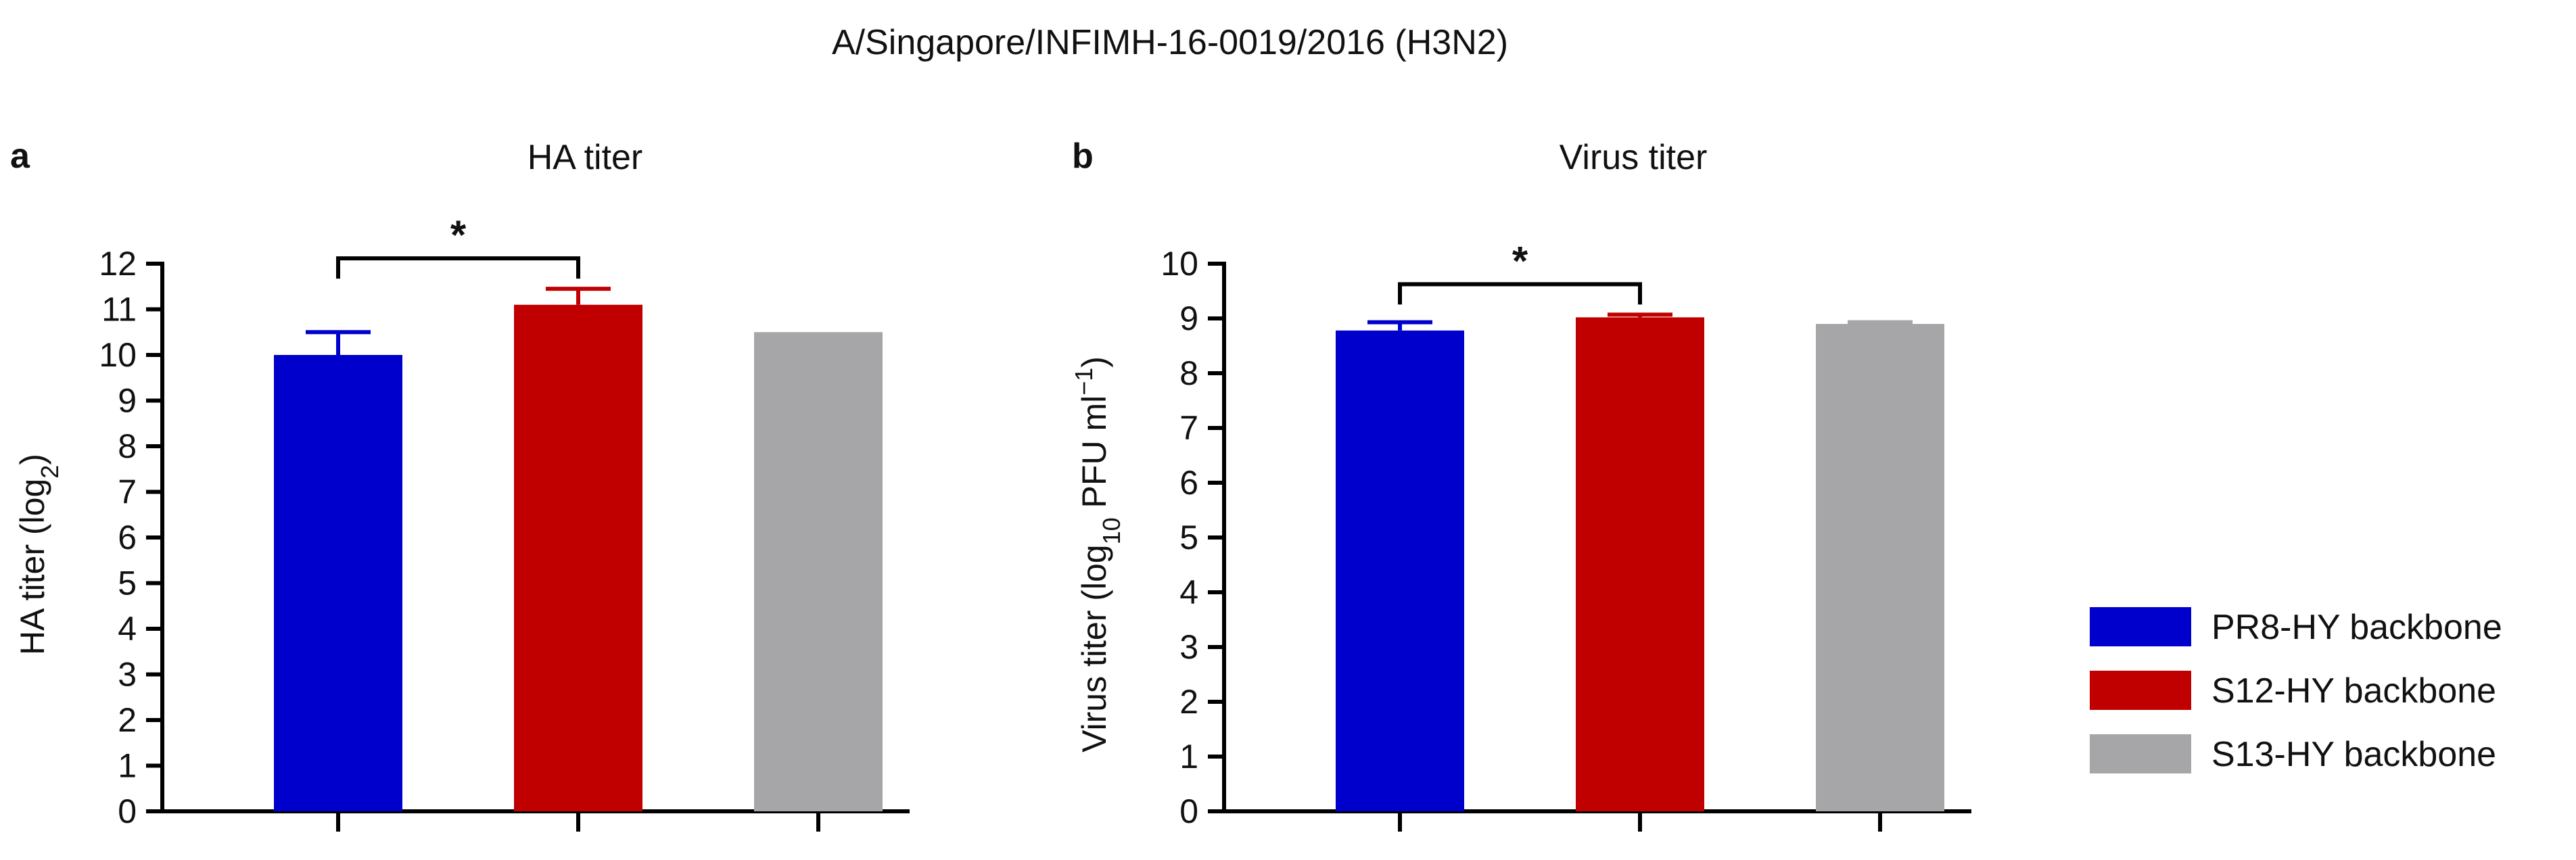  Describe the element at coordinates (50, 472) in the screenshot. I see `panel-a-y-axis-label-sub: 2` at that location.